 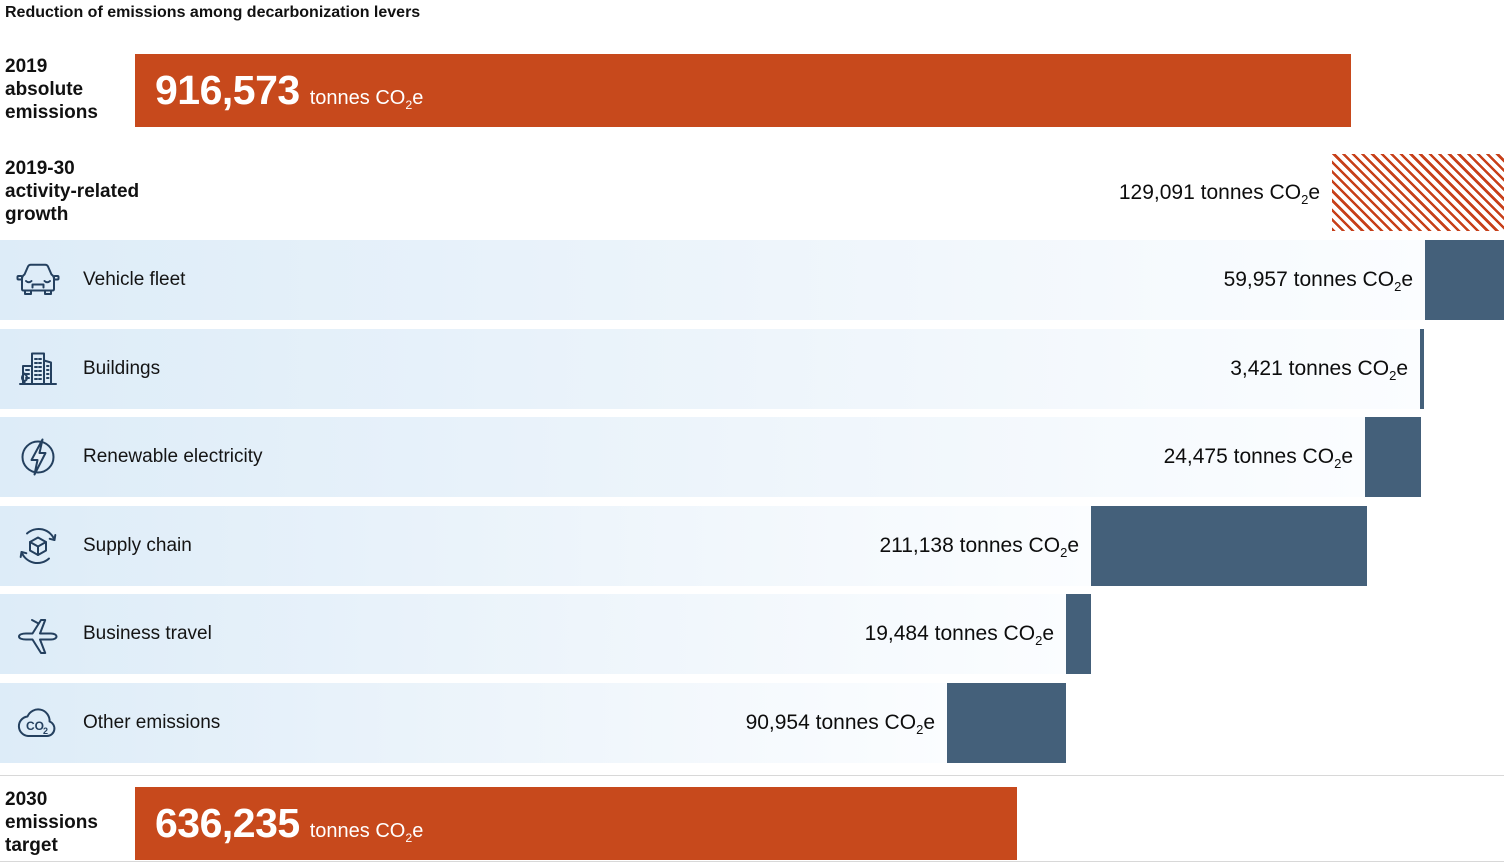 What do you see at coordinates (366, 832) in the screenshot?
I see `target-emissions-unit: tonnes CO2e` at bounding box center [366, 832].